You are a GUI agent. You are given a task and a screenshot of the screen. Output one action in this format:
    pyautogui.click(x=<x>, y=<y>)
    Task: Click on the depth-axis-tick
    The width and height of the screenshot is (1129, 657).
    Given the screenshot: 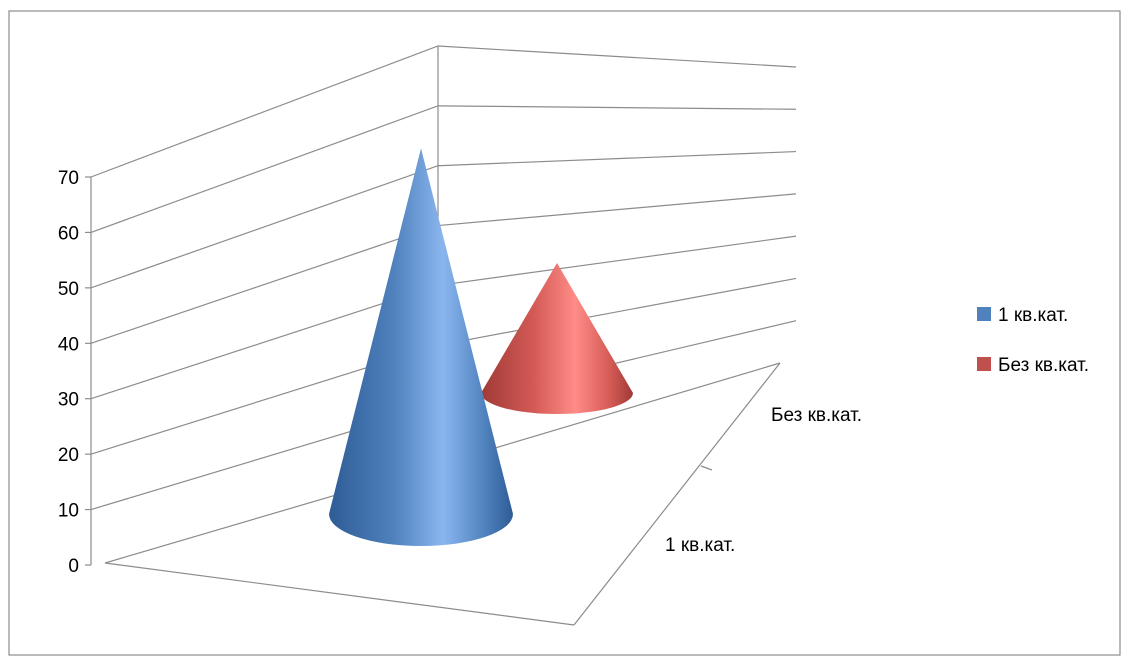 What is the action you would take?
    pyautogui.click(x=706, y=468)
    